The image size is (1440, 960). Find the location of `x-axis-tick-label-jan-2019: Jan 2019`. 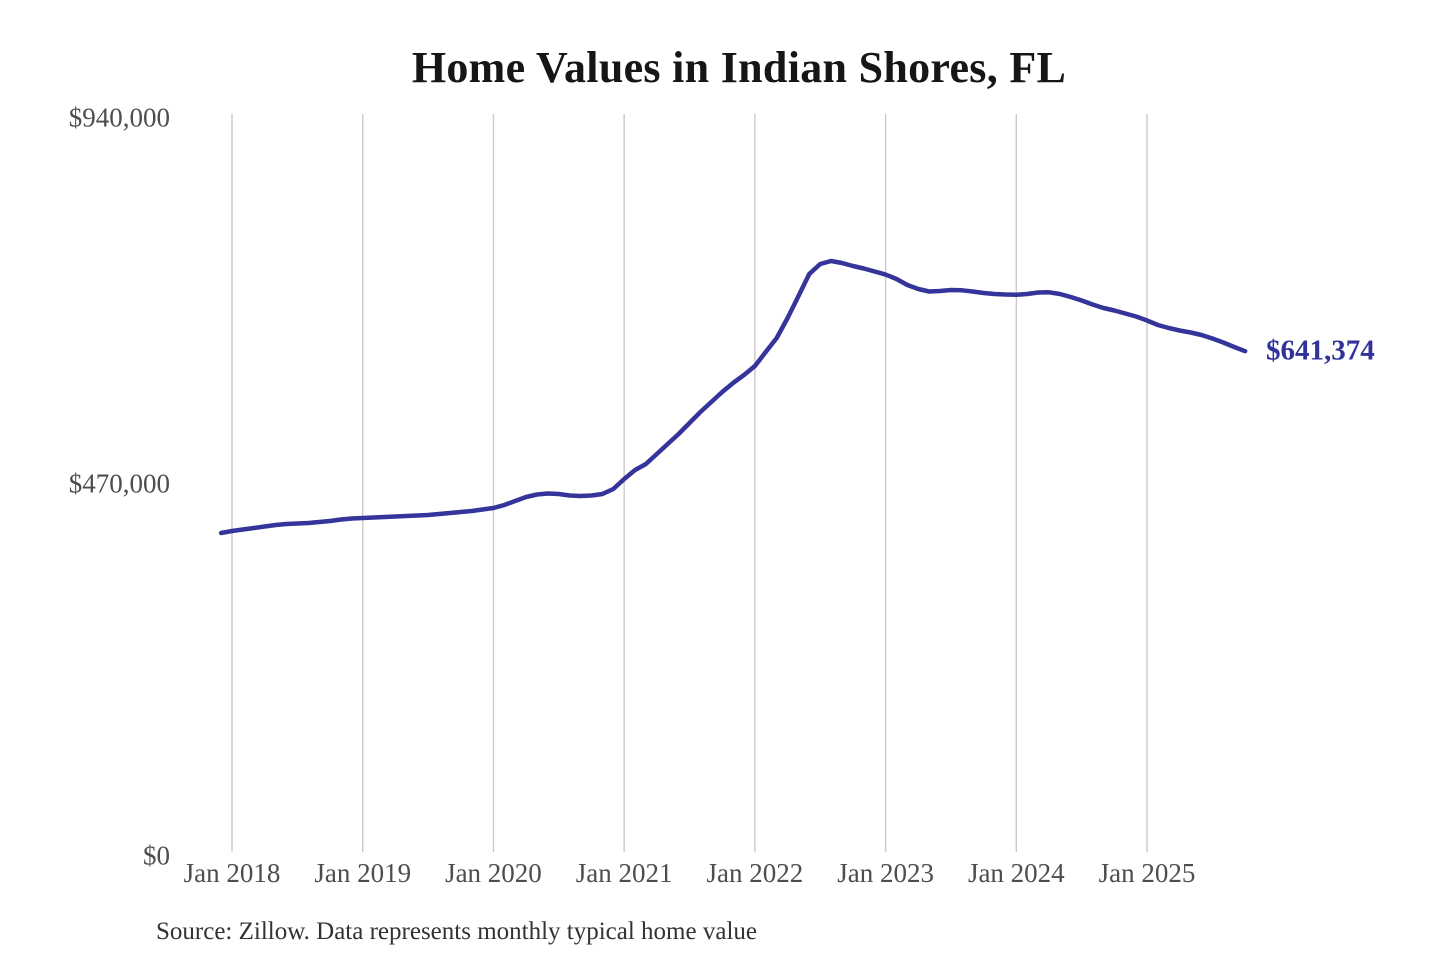

x-axis-tick-label-jan-2019: Jan 2019 is located at coordinates (363, 873).